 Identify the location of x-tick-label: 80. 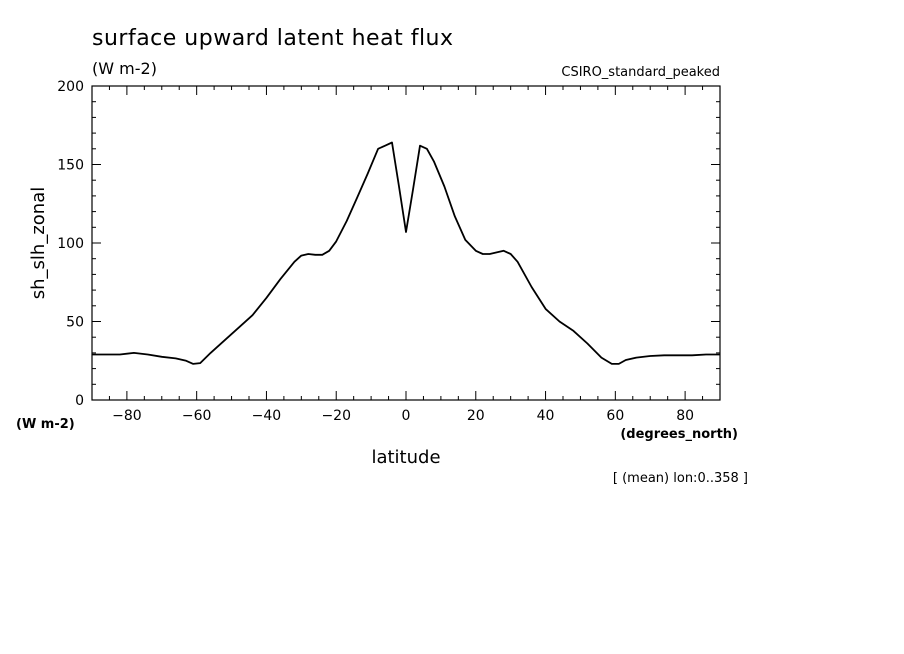
(685, 416).